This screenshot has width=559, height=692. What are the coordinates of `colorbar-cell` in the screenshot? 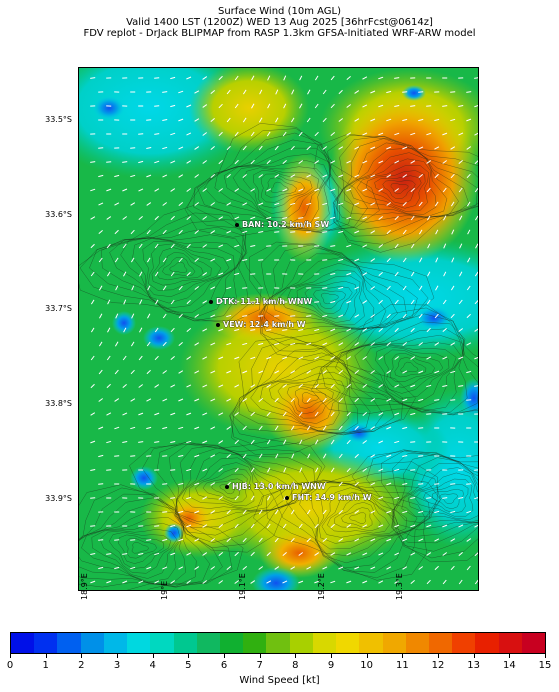 It's located at (185, 643).